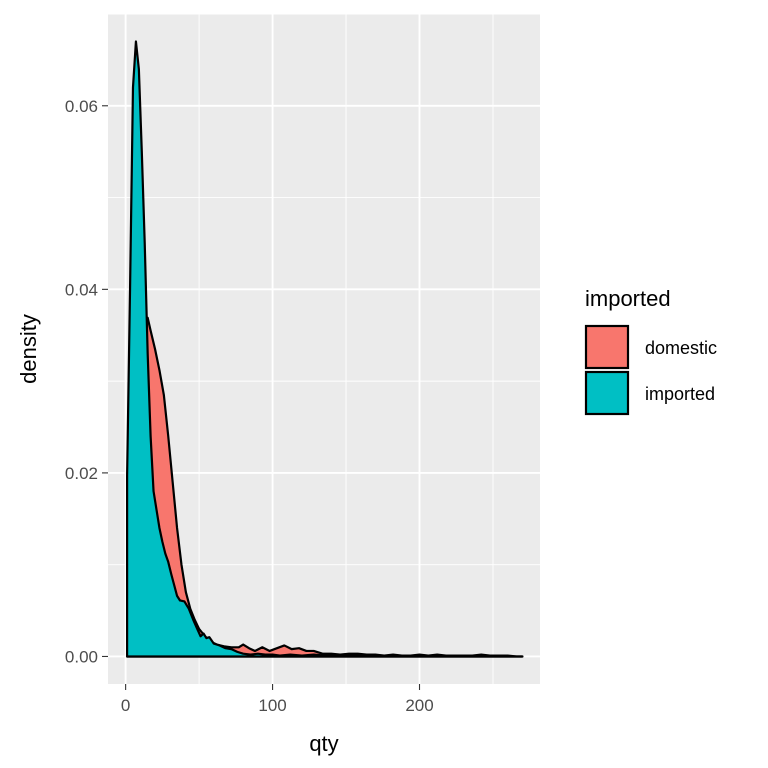 This screenshot has width=768, height=768. What do you see at coordinates (628, 298) in the screenshot?
I see `legend-title: imported` at bounding box center [628, 298].